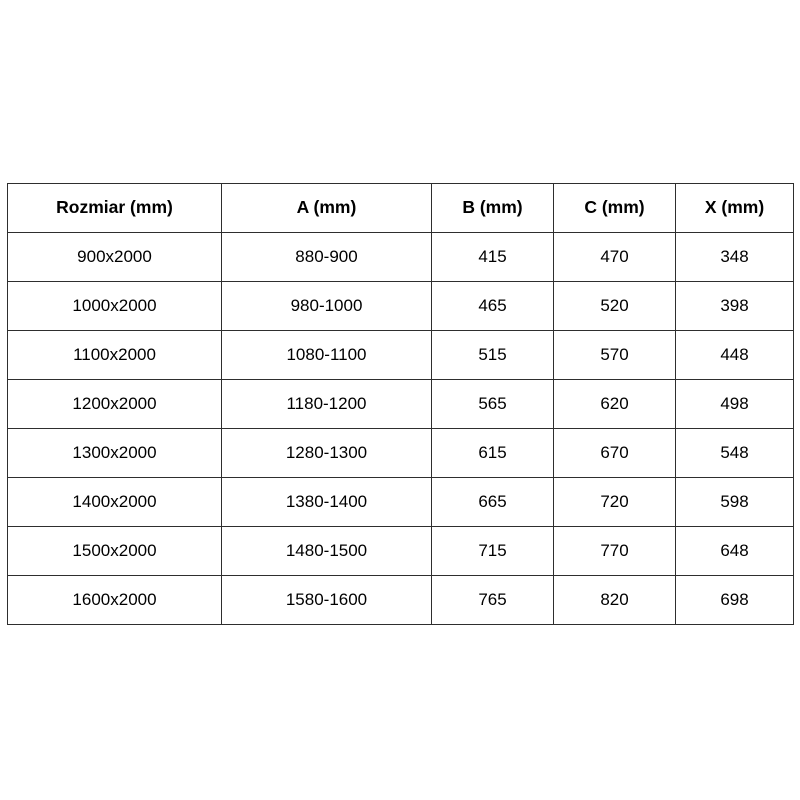 Image resolution: width=800 pixels, height=800 pixels. I want to click on cell-b: 465, so click(492, 306).